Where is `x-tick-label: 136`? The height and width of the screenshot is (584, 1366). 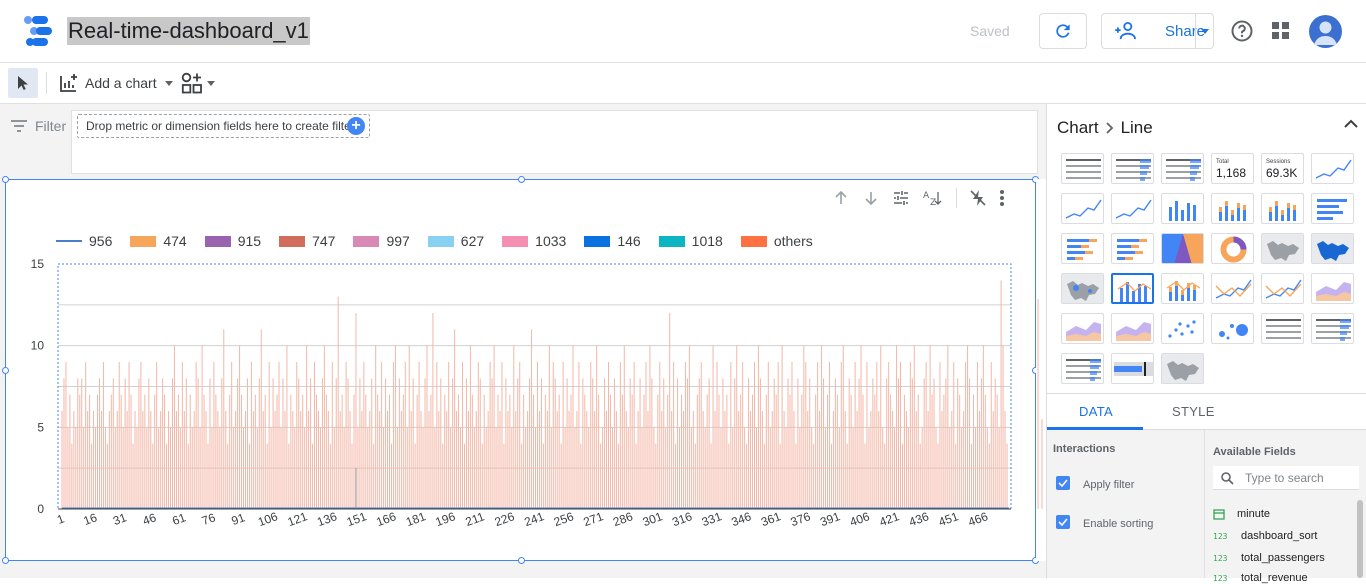 x-tick-label: 136 is located at coordinates (327, 519).